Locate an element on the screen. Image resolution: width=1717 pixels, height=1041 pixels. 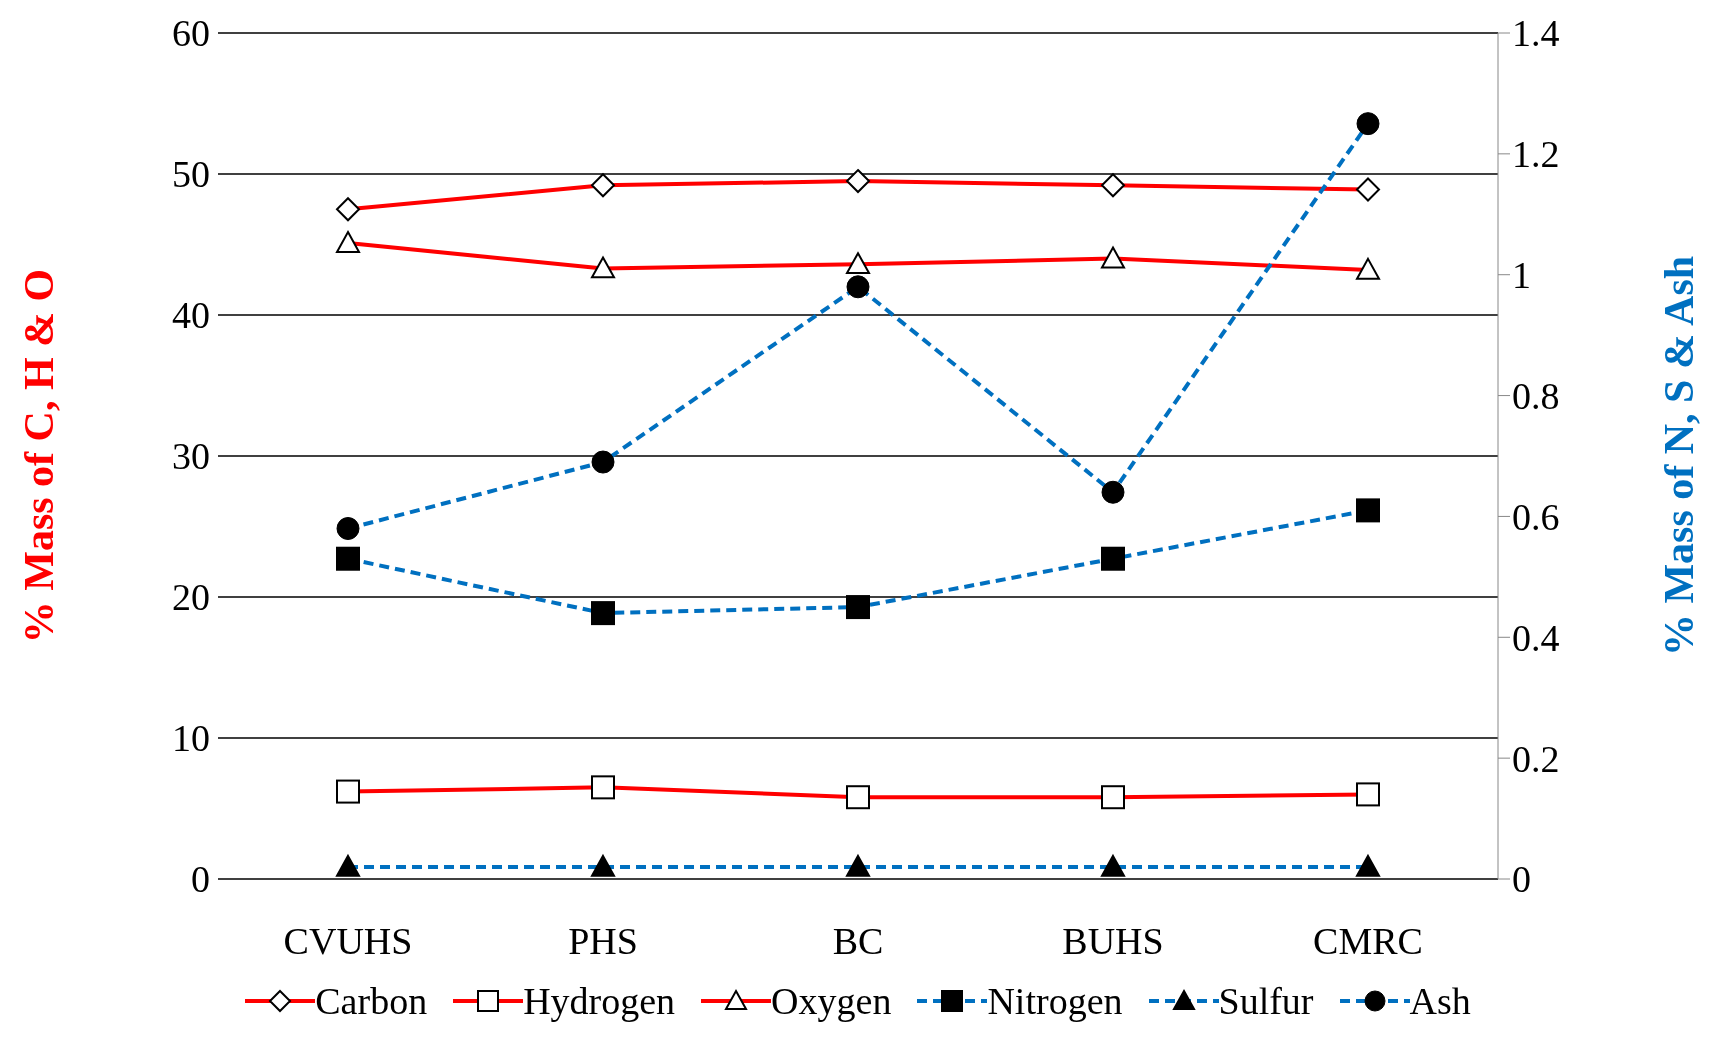
legend-label: Oxygen is located at coordinates (831, 1001).